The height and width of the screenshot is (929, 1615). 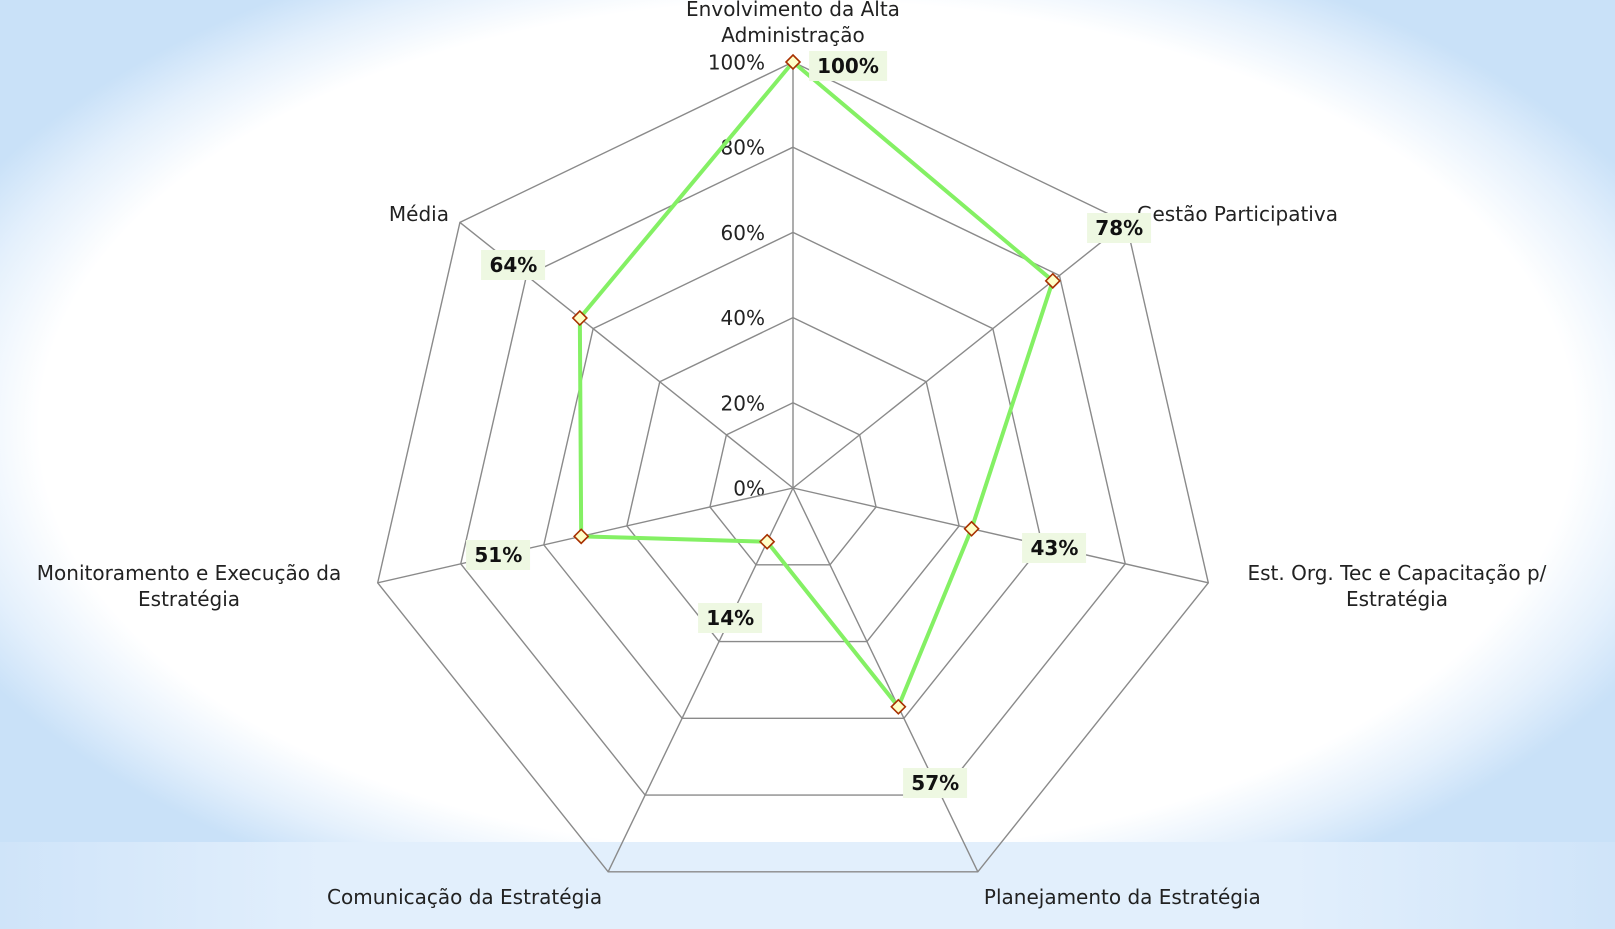 What do you see at coordinates (1122, 897) in the screenshot?
I see `category-label: Planejamento da Estratégia` at bounding box center [1122, 897].